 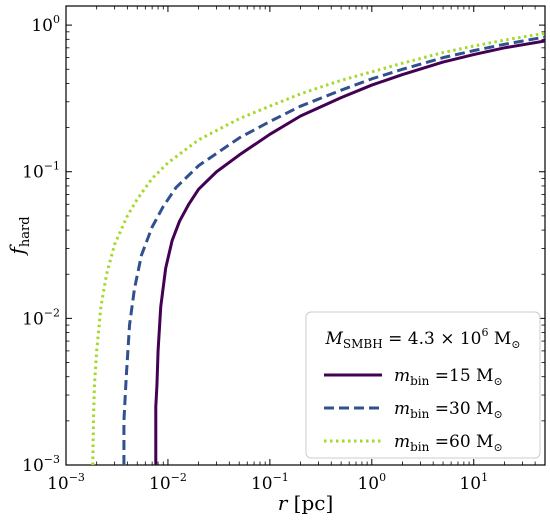 I want to click on x-tick-label: 10¹, so click(x=473, y=482).